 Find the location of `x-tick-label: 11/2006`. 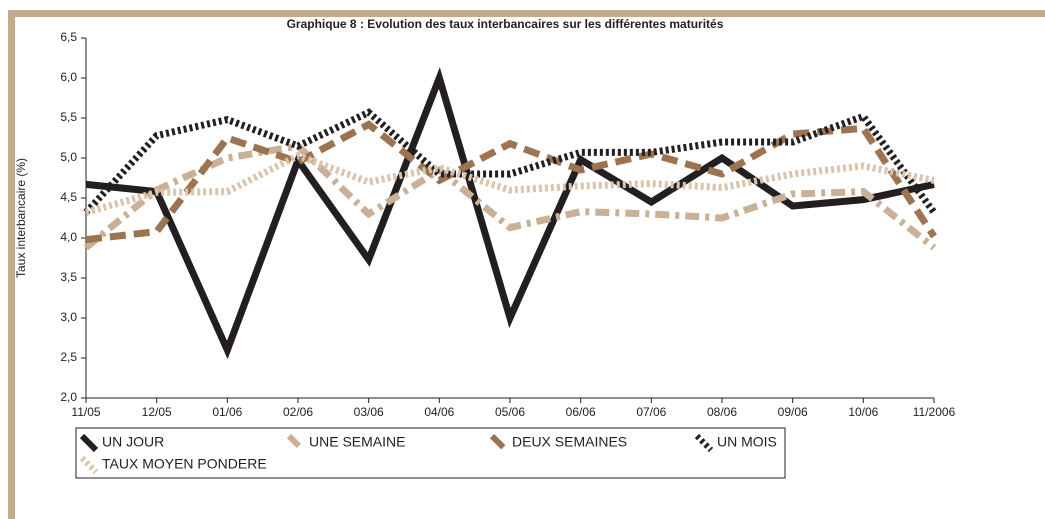

x-tick-label: 11/2006 is located at coordinates (934, 412).